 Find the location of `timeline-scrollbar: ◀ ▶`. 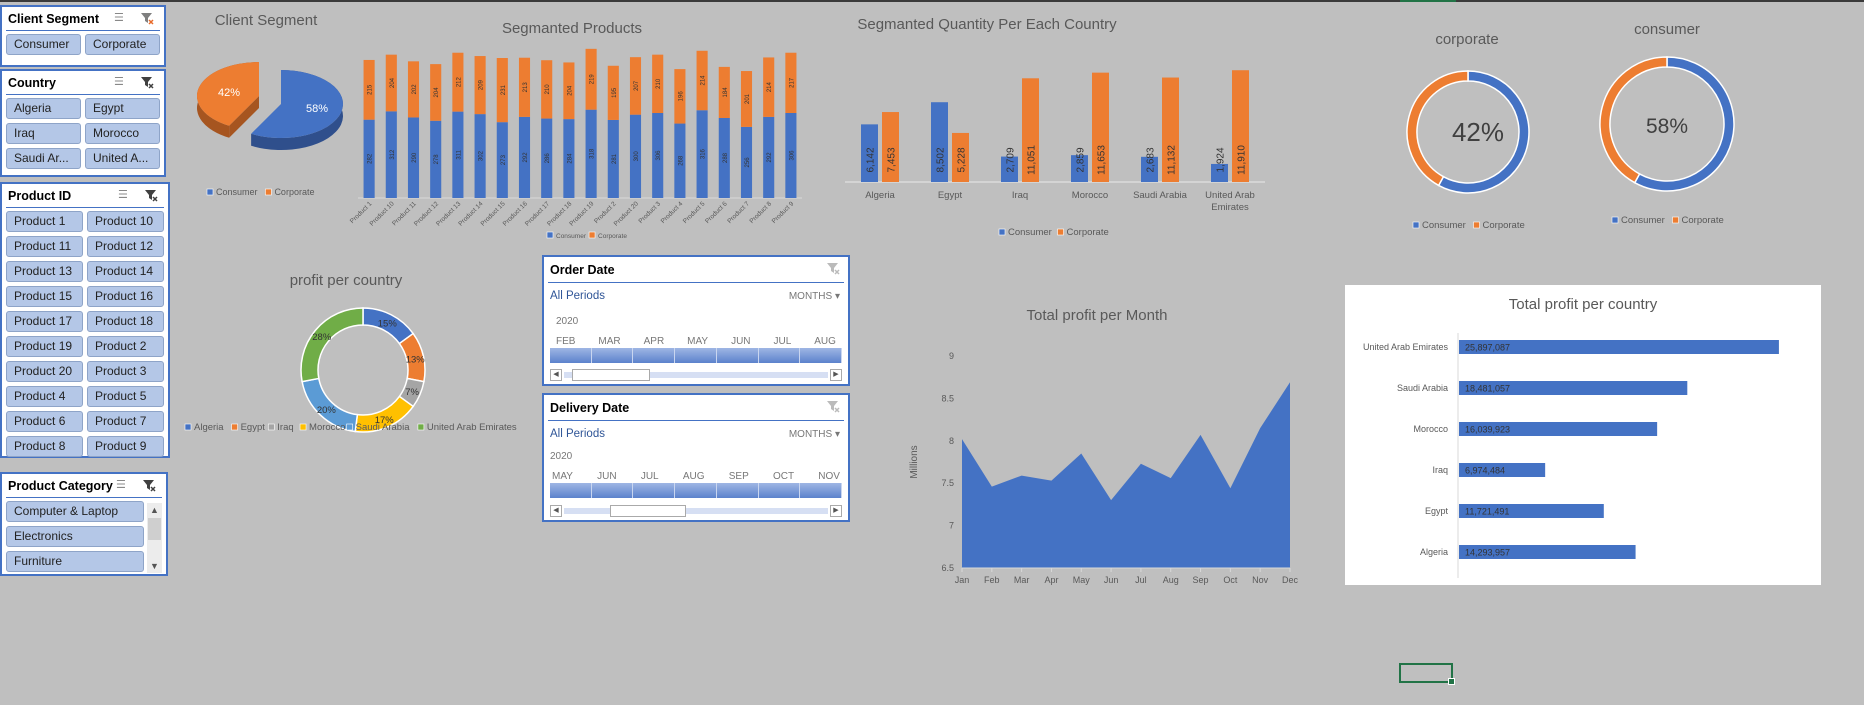

timeline-scrollbar: ◀ ▶ is located at coordinates (696, 511).